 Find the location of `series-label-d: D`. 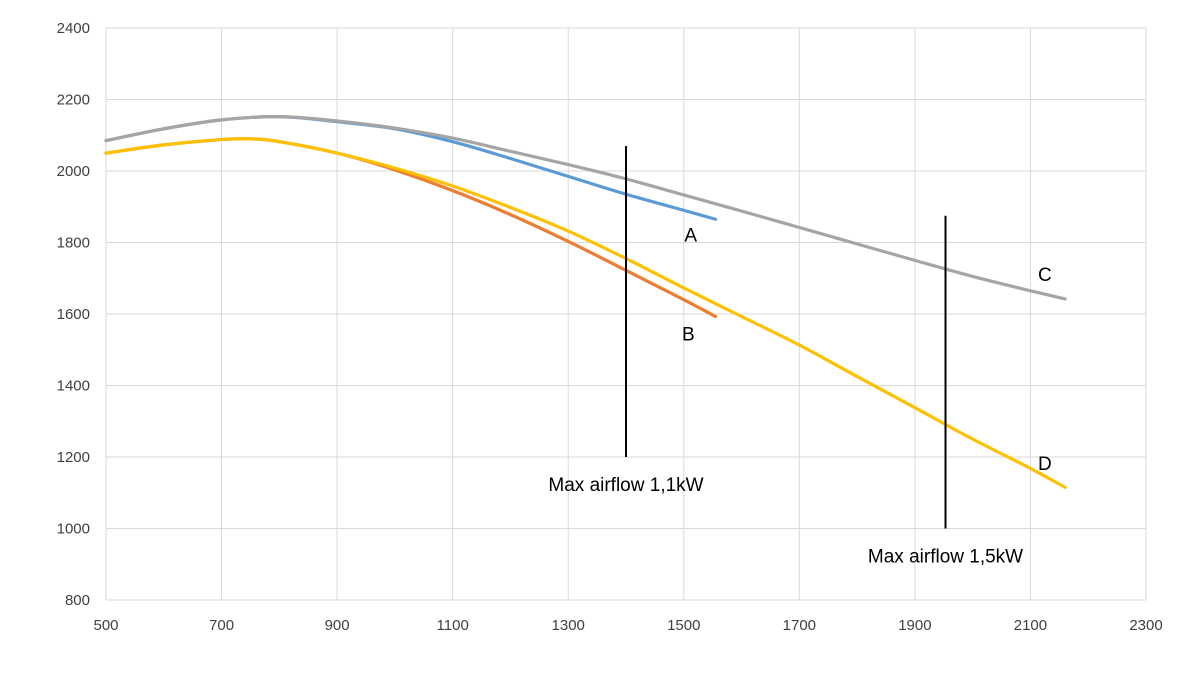

series-label-d: D is located at coordinates (1045, 464).